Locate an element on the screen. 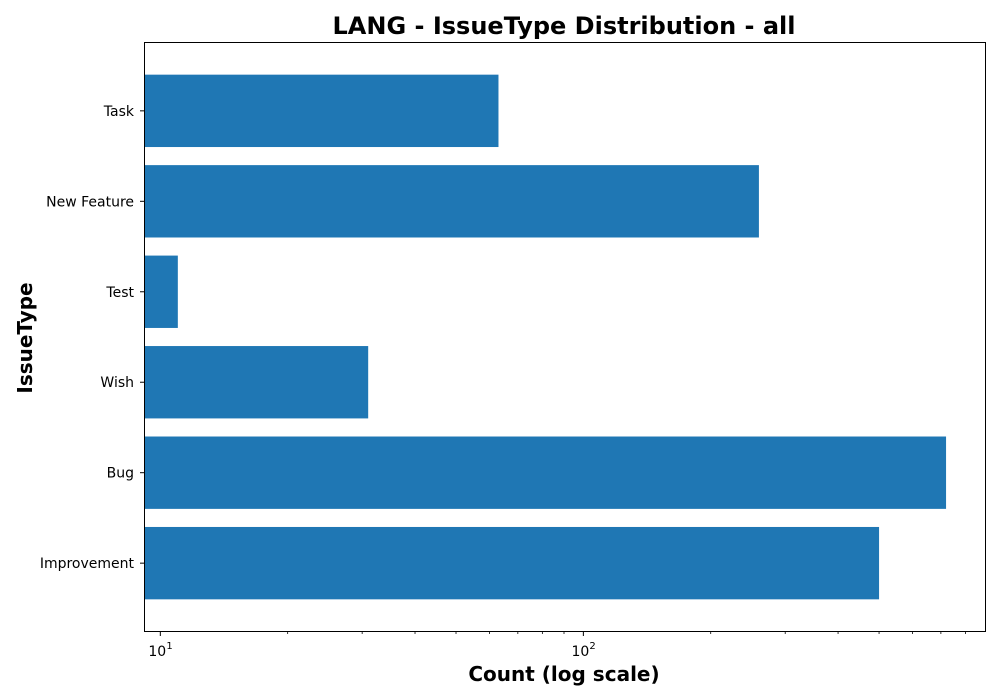 The image size is (1000, 700). bar-test is located at coordinates (161, 291).